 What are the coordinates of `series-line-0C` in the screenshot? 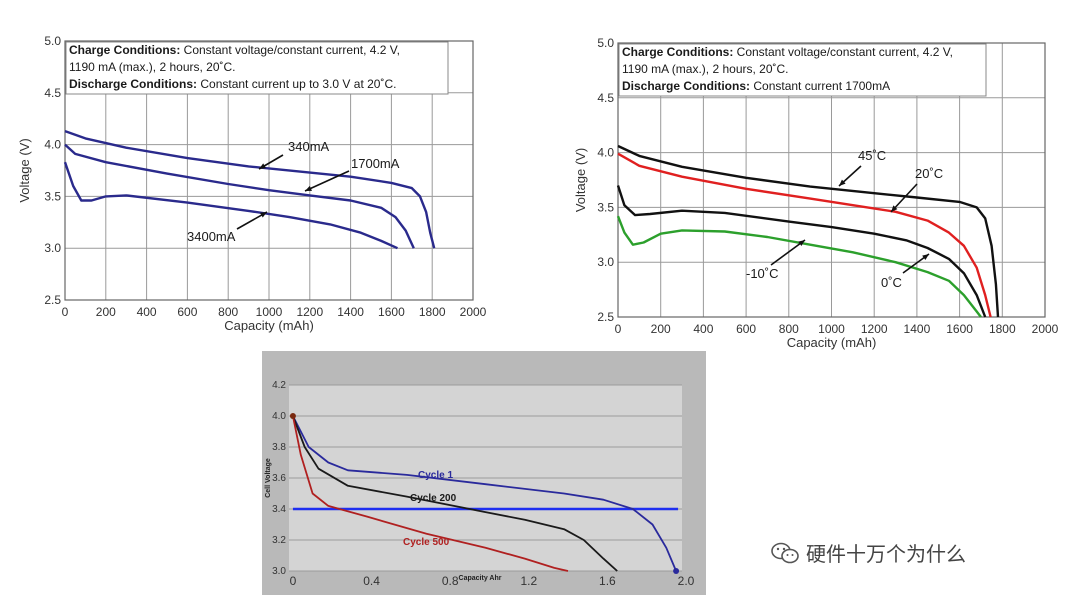 It's located at (801, 251).